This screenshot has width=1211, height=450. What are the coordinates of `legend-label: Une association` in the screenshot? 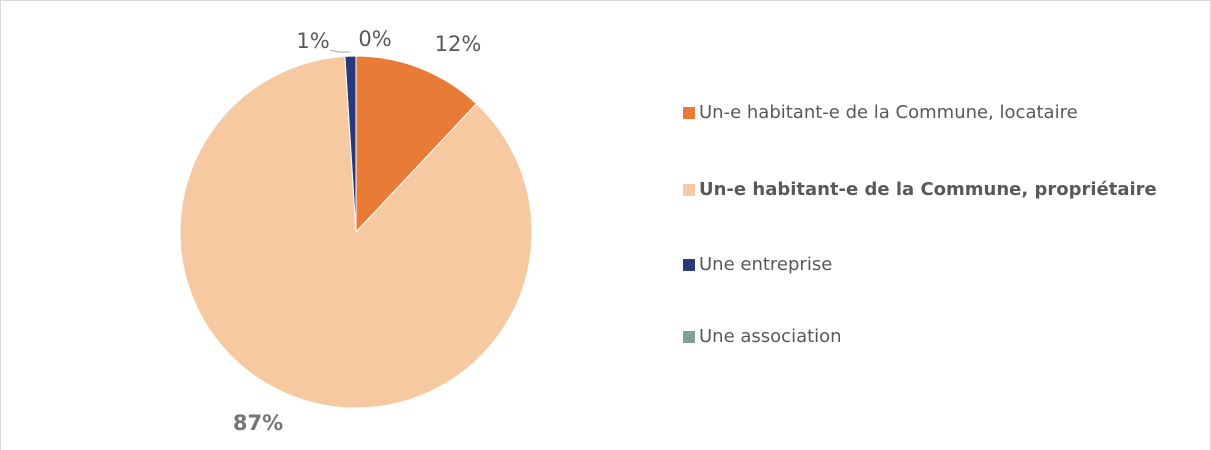 It's located at (770, 336).